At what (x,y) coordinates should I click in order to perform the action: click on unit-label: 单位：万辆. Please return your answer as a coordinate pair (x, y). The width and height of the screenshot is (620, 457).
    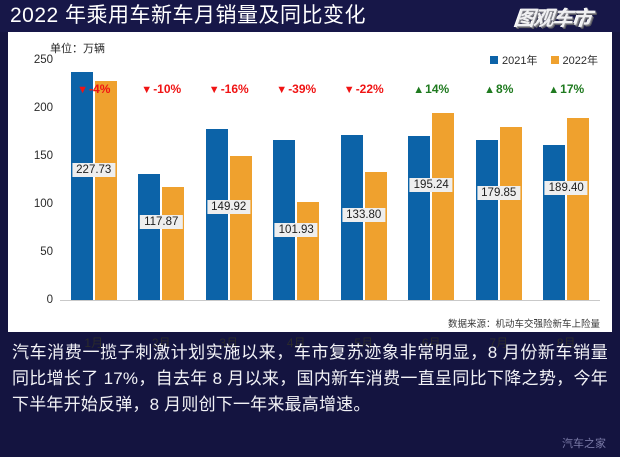
    Looking at the image, I should click on (77, 49).